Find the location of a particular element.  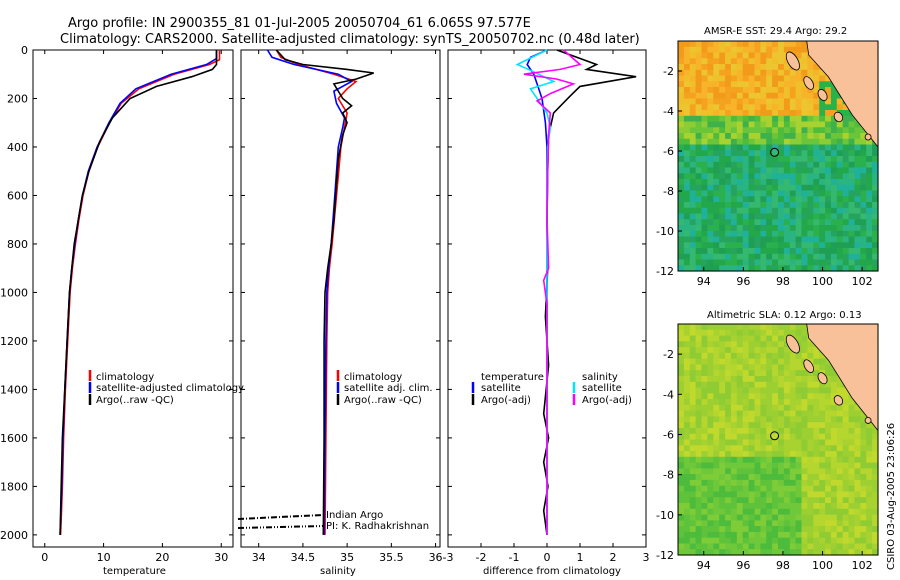

island is located at coordinates (792, 61).